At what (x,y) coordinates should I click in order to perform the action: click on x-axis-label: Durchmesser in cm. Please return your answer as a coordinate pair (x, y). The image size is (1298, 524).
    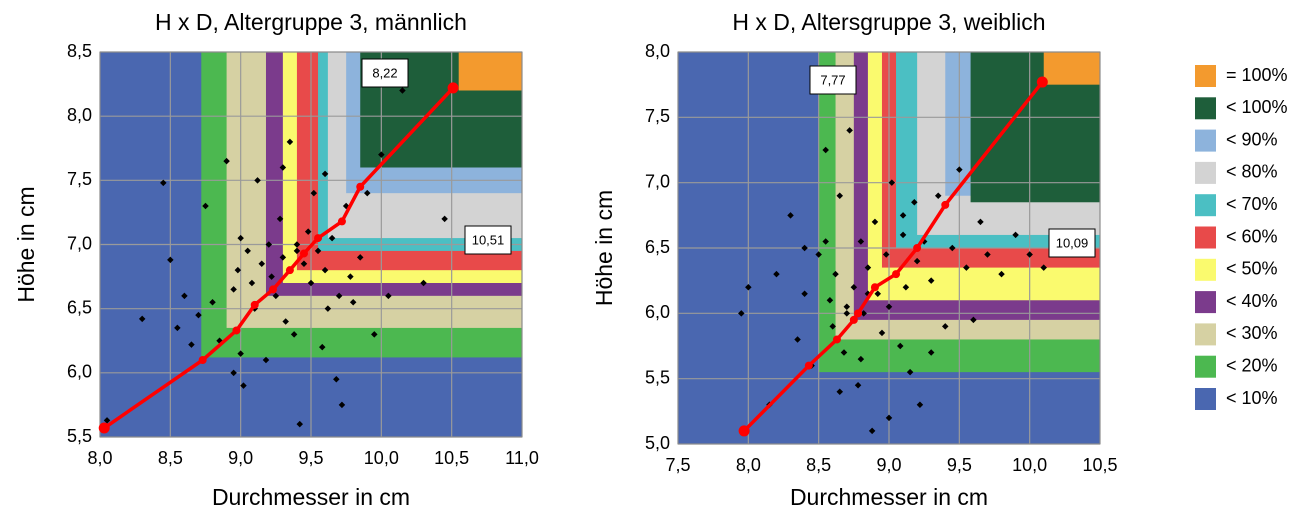
    Looking at the image, I should click on (889, 497).